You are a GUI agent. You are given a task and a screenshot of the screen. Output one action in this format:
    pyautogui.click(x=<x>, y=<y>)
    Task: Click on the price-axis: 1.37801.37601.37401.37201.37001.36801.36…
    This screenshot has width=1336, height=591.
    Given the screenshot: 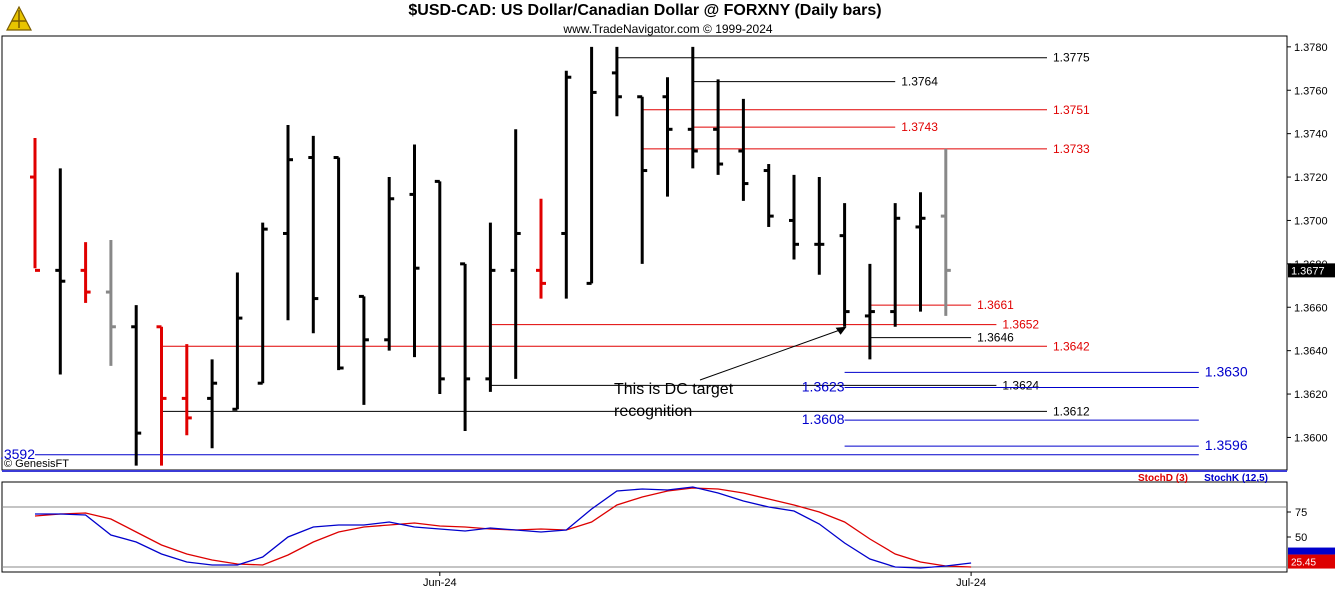 What is the action you would take?
    pyautogui.click(x=1311, y=243)
    